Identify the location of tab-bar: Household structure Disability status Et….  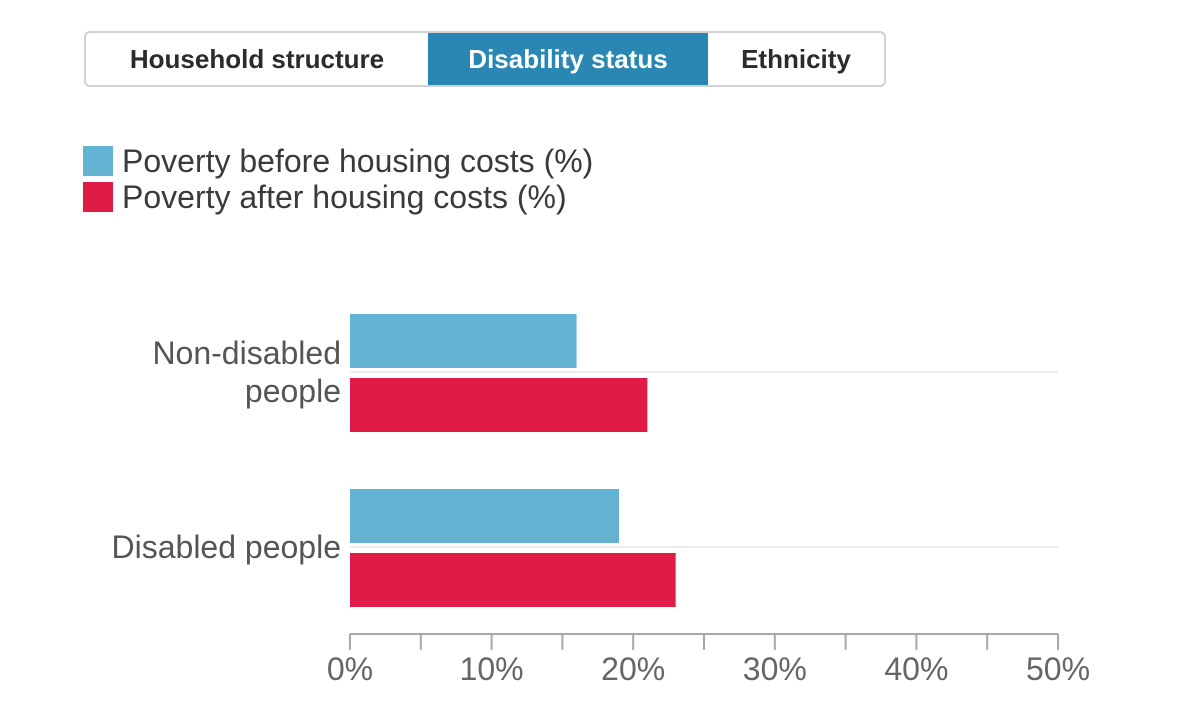
(485, 59).